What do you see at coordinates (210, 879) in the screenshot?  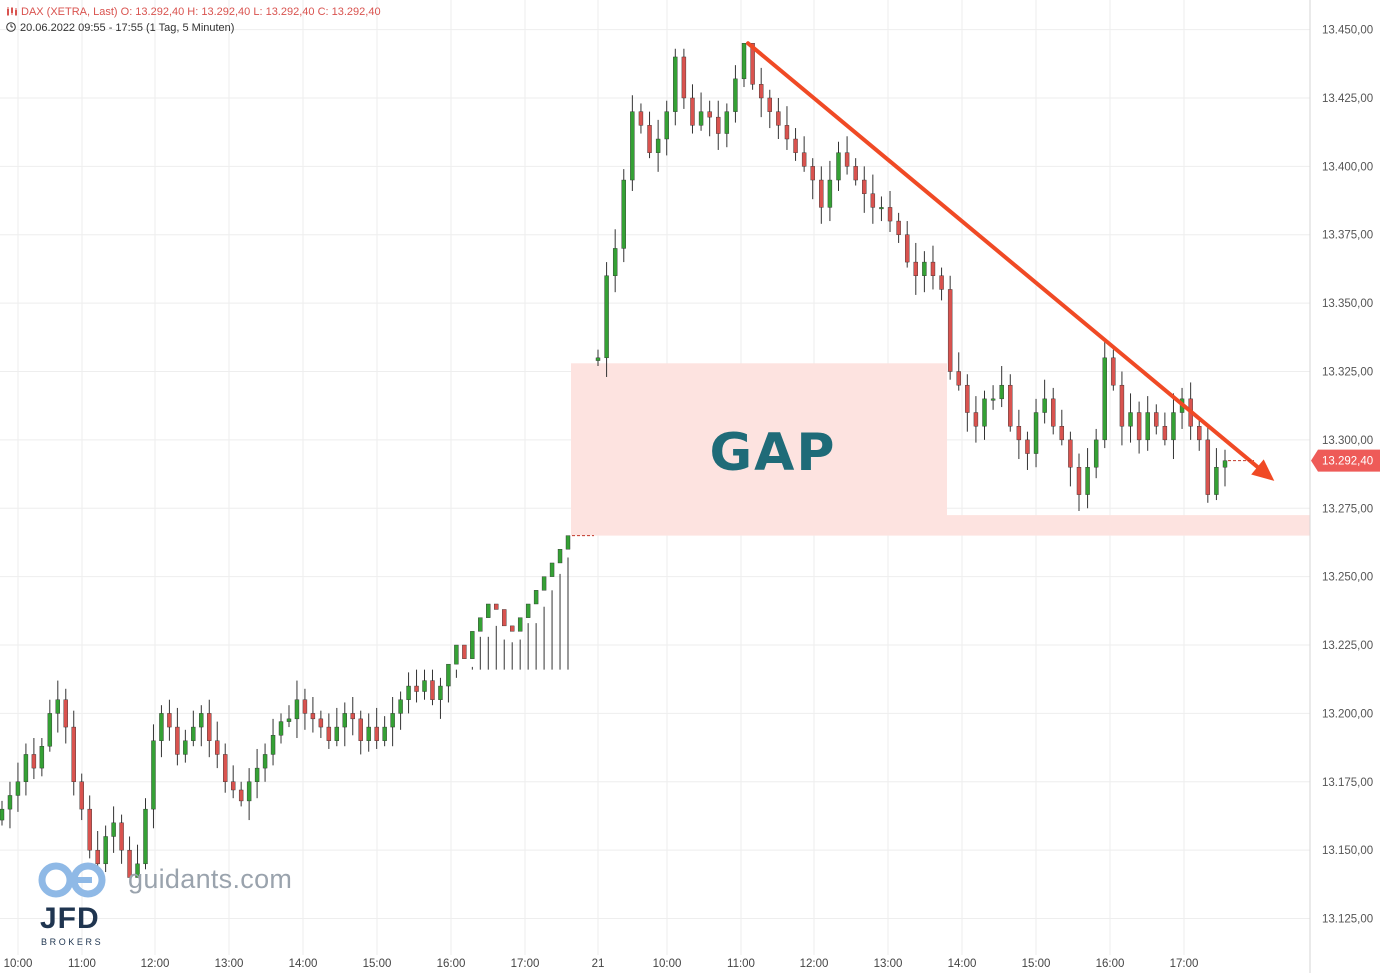 I see `watermark-site: guidants.com` at bounding box center [210, 879].